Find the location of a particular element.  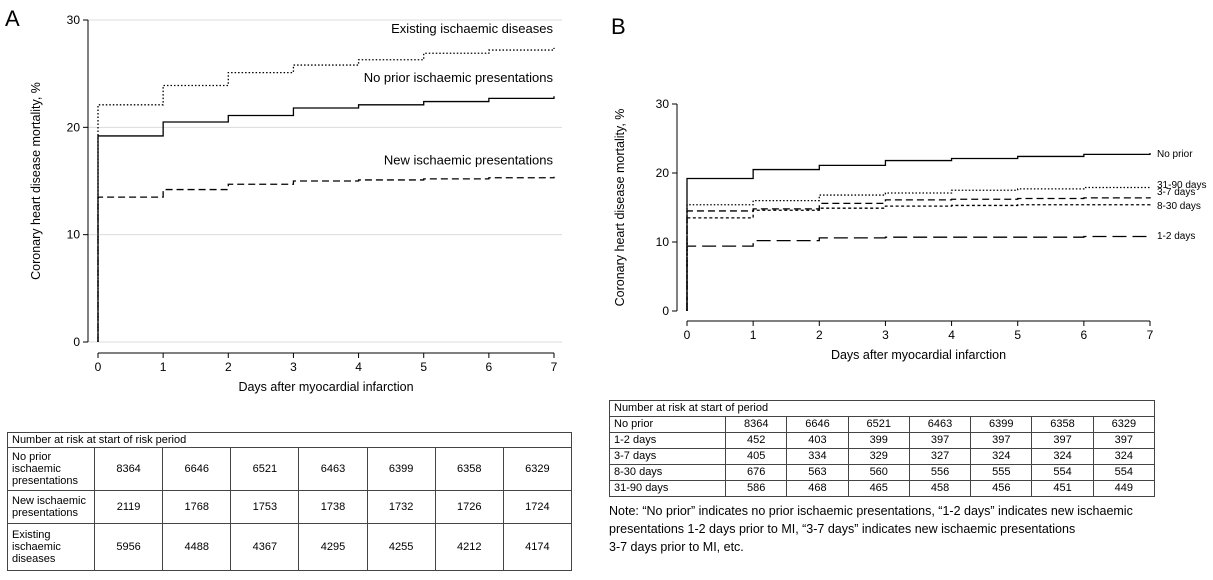

series-label-b-3: 3-7 days is located at coordinates (1176, 192).